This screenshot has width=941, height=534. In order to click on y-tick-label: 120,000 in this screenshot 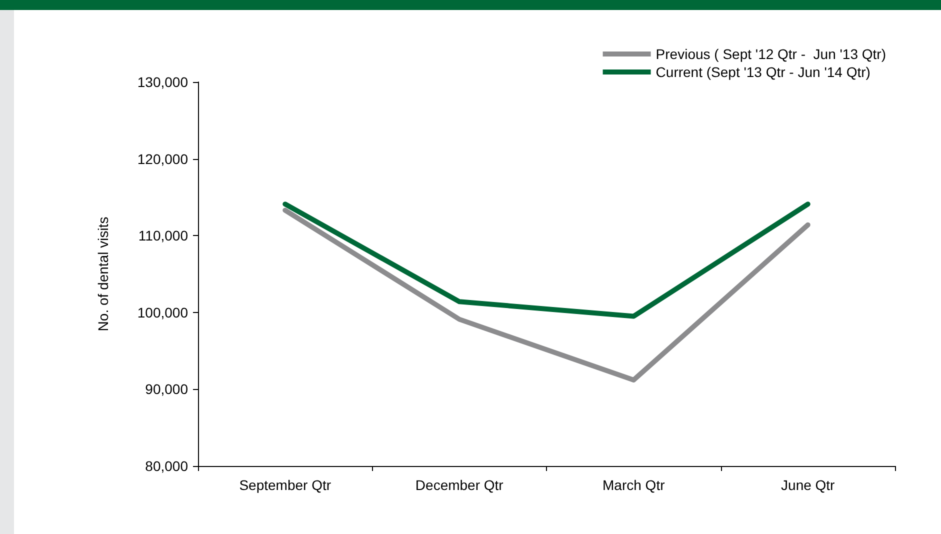, I will do `click(162, 158)`.